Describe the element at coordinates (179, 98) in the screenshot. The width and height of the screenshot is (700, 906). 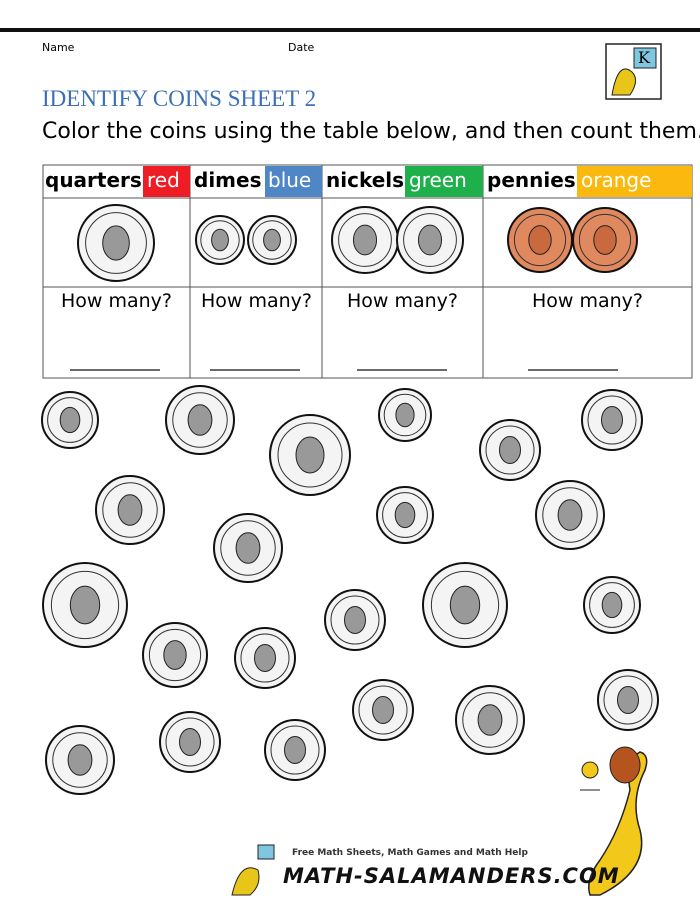
I see `title: IDENTIFY COINS SHEET 2` at that location.